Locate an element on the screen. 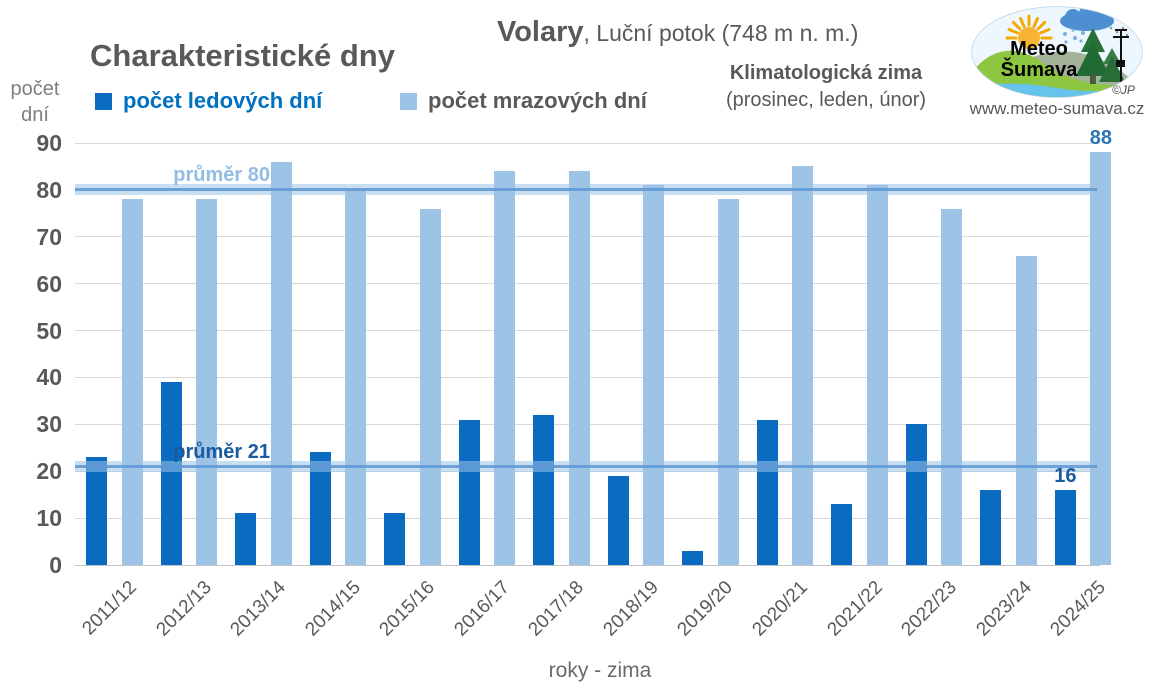 This screenshot has height=691, width=1151. station-title: Volary, Luční potok (748 m n. m.) is located at coordinates (677, 32).